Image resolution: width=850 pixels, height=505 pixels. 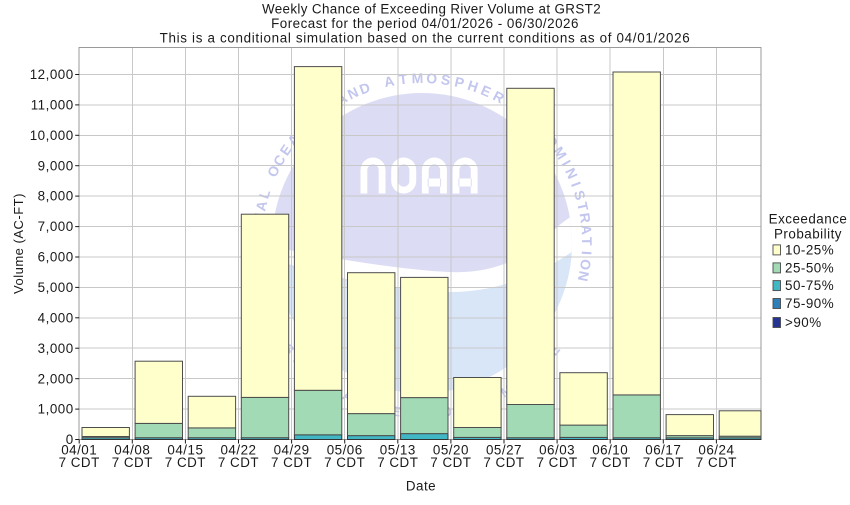 I want to click on svg-text: M, so click(x=417, y=78).